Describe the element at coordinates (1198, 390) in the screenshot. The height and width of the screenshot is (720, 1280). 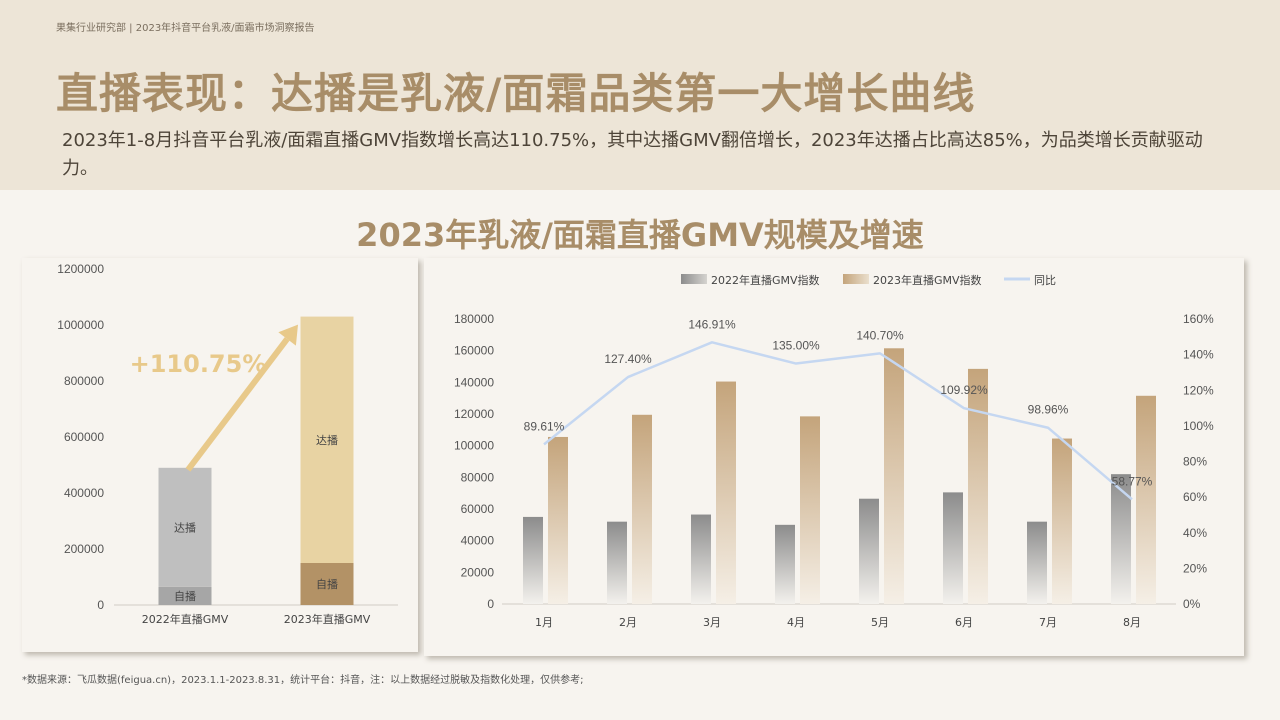
I see `y2-tick-label: 120%` at that location.